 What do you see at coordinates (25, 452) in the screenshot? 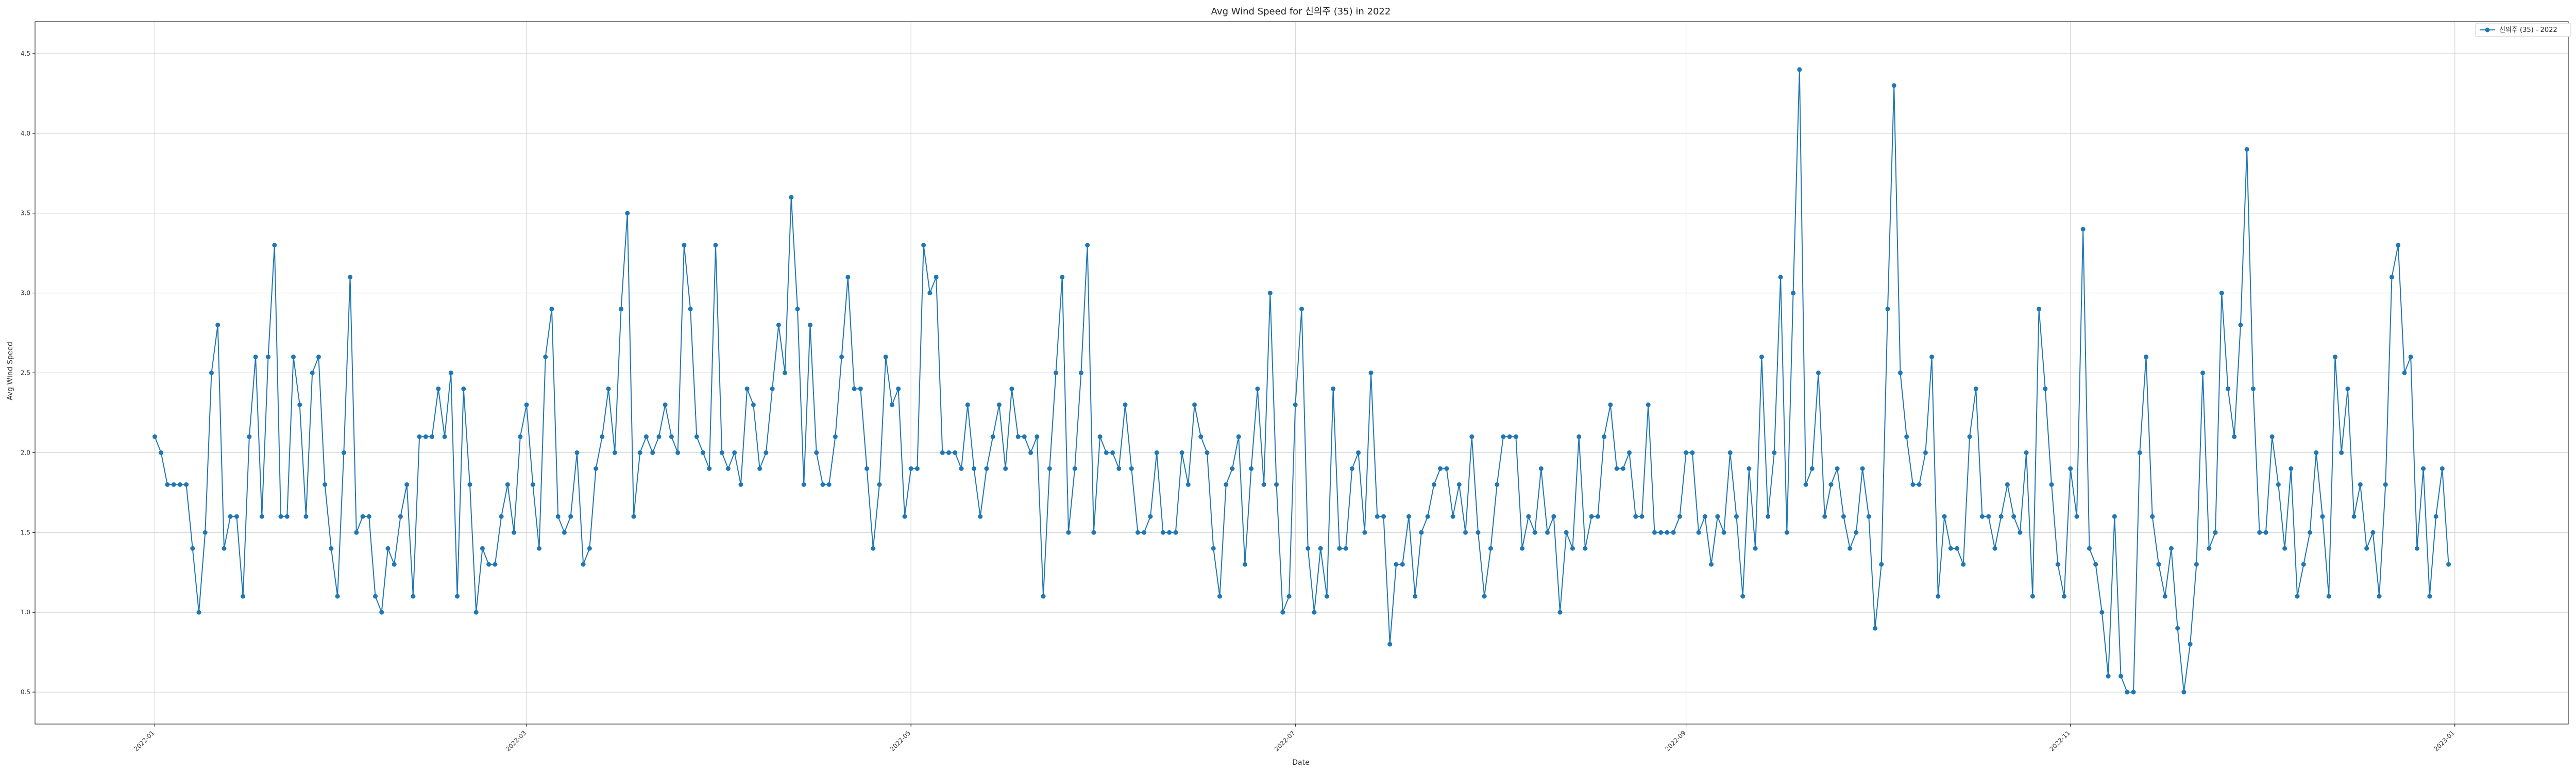
I see `y-tick-label: 2.0` at bounding box center [25, 452].